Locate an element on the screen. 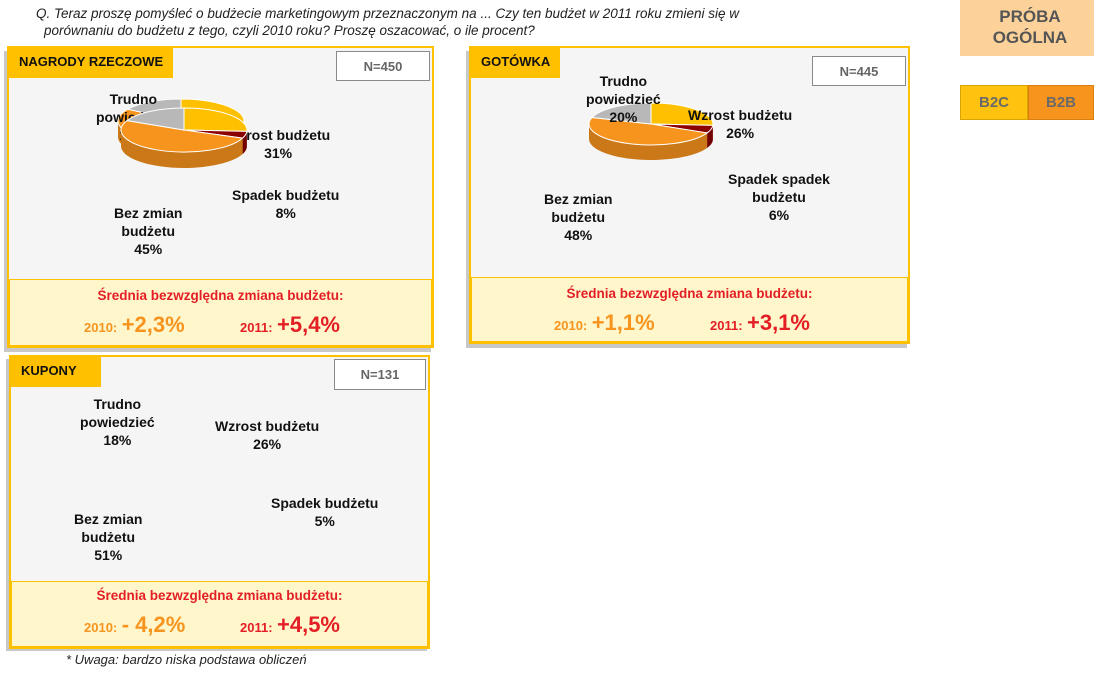 This screenshot has width=1094, height=673. label-trudno: Trudno powiedzieć 18% is located at coordinates (117, 422).